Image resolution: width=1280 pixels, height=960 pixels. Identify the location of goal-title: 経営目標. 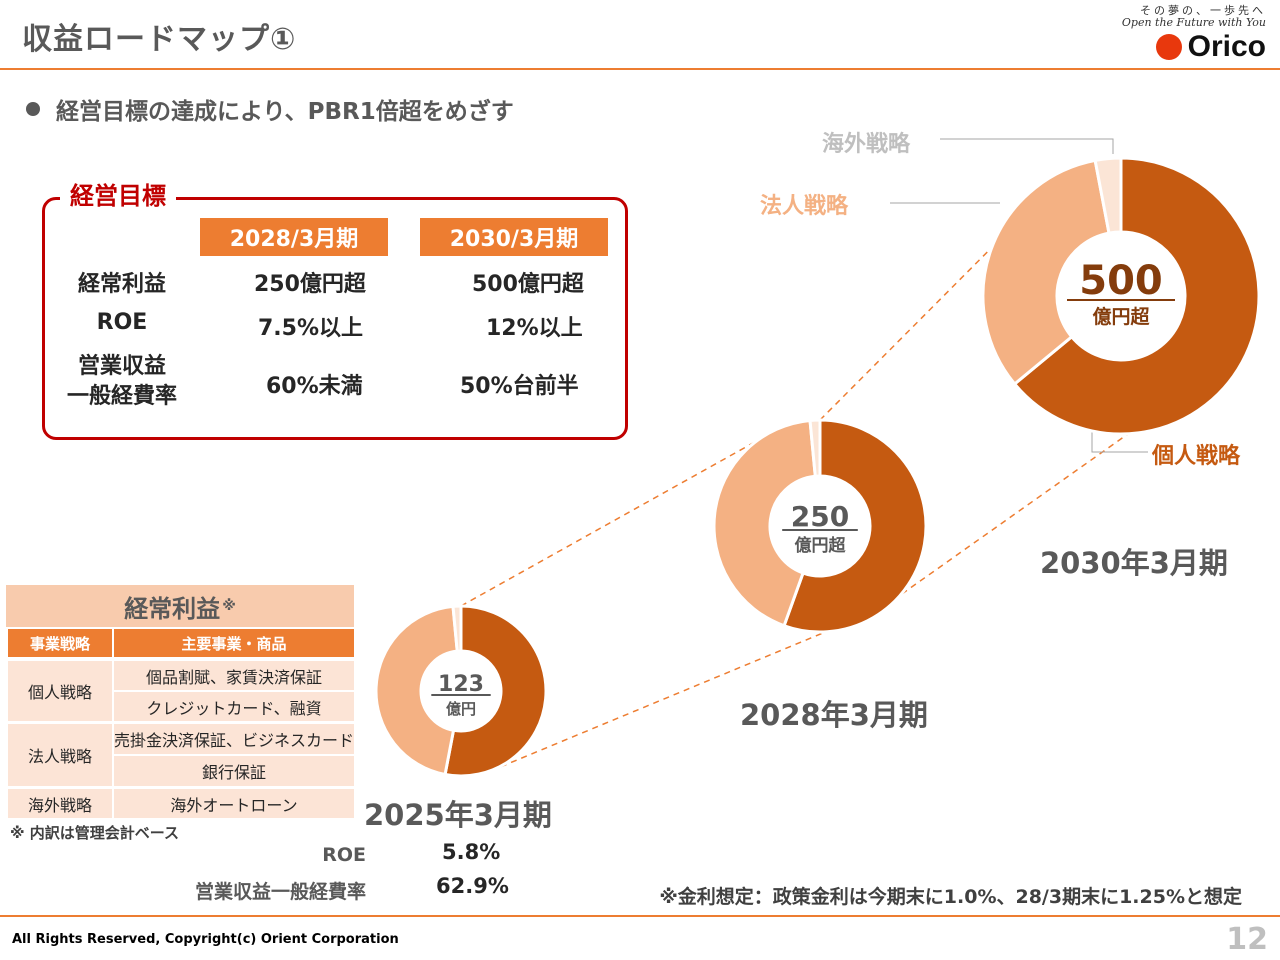
(118, 193).